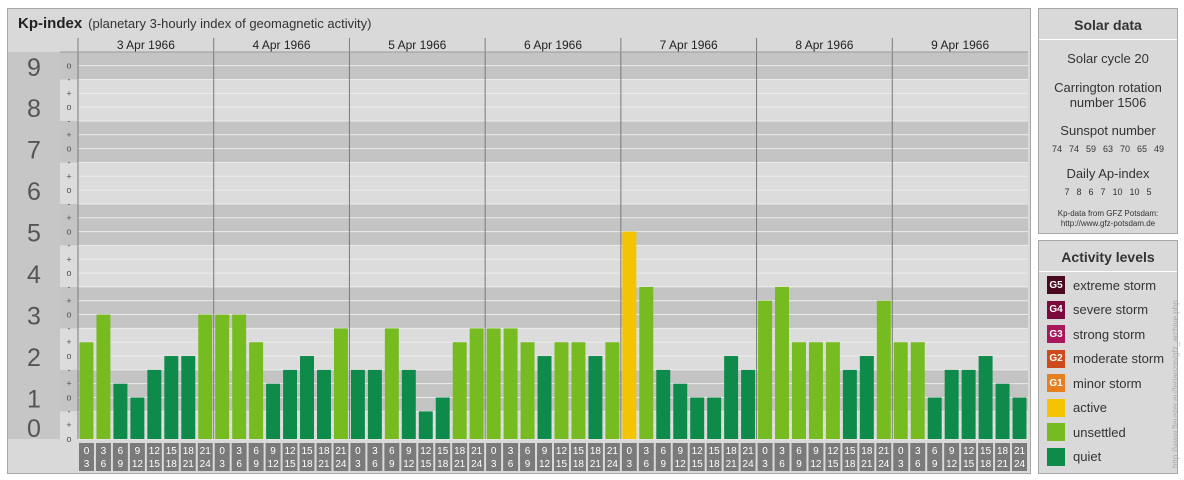  I want to click on y-tick-label: 4, so click(34, 275).